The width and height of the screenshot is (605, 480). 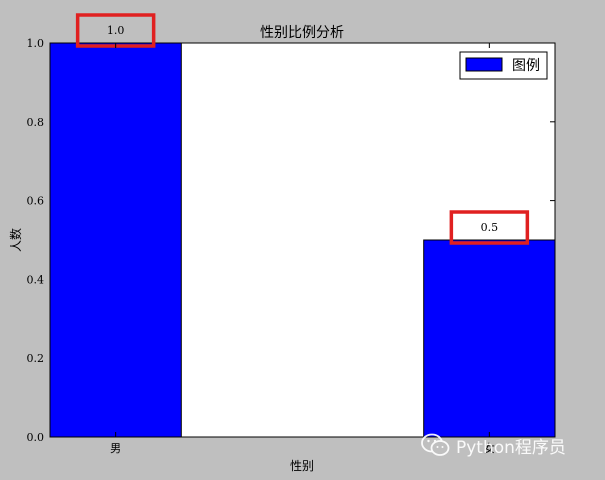 I want to click on x-axis-label: 性别, so click(x=302, y=466).